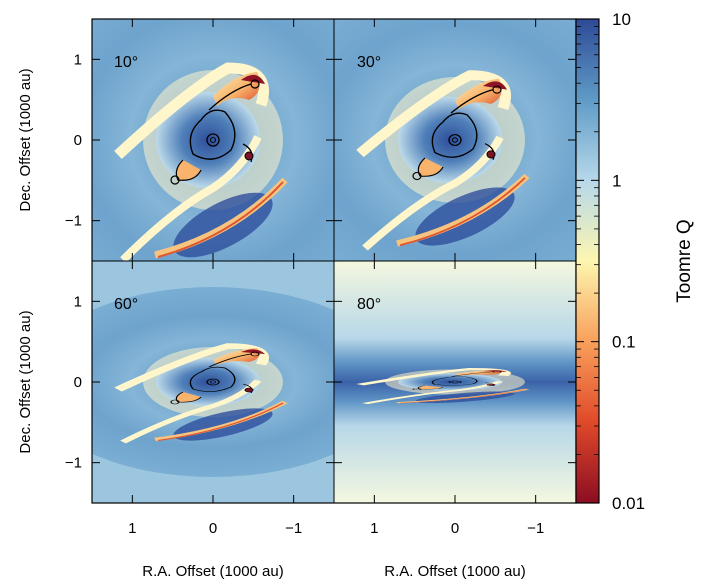 The image size is (711, 580). I want to click on panel-label-10deg: 10°, so click(126, 62).